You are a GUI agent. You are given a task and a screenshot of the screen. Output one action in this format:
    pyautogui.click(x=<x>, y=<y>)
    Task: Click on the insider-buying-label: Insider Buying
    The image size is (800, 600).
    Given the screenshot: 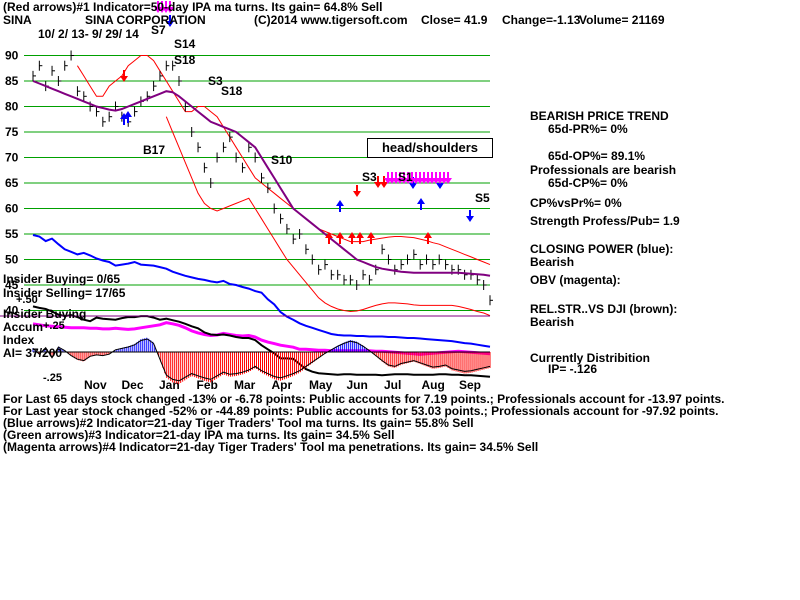 What is the action you would take?
    pyautogui.click(x=45, y=314)
    